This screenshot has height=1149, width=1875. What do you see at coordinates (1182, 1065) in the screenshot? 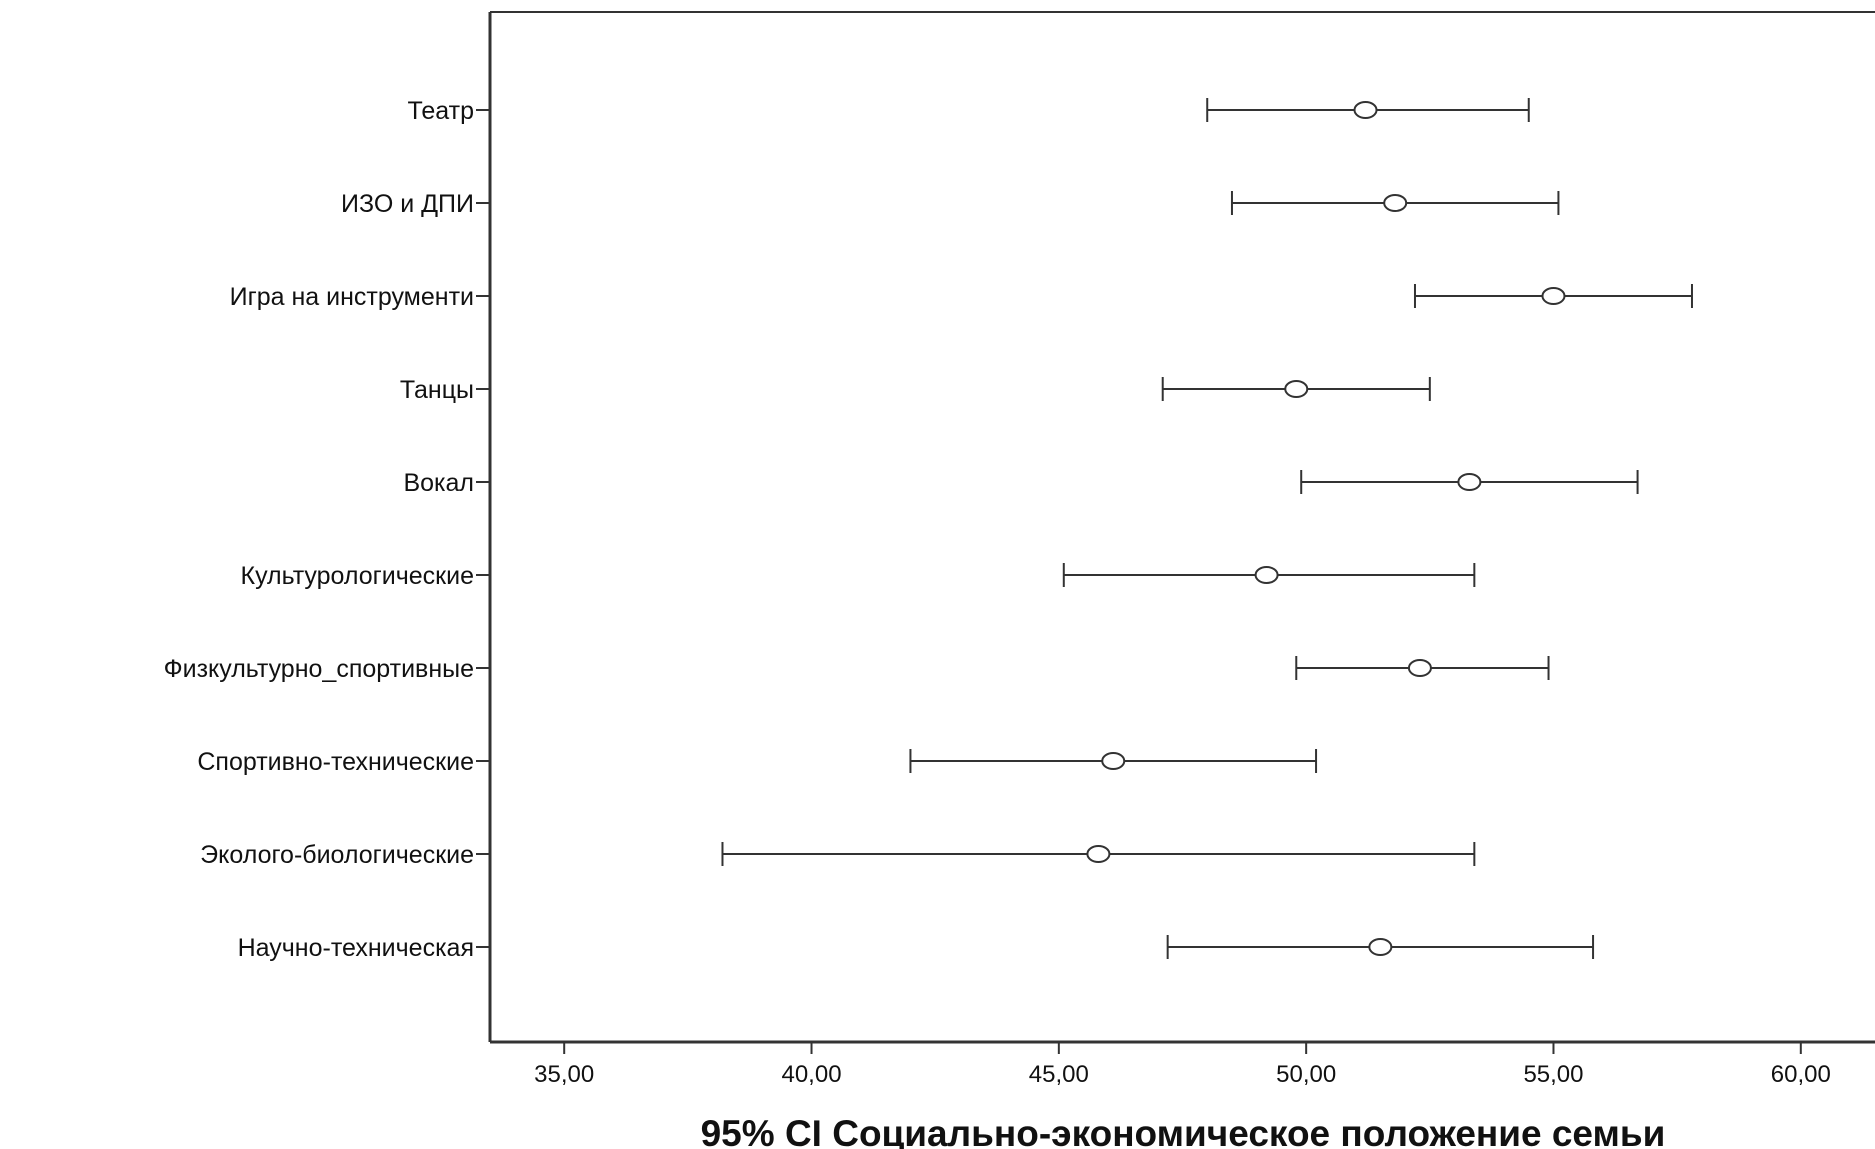
I see `x-axis: 35,00 40,00 45,00 50,00 55,00 60,00` at bounding box center [1182, 1065].